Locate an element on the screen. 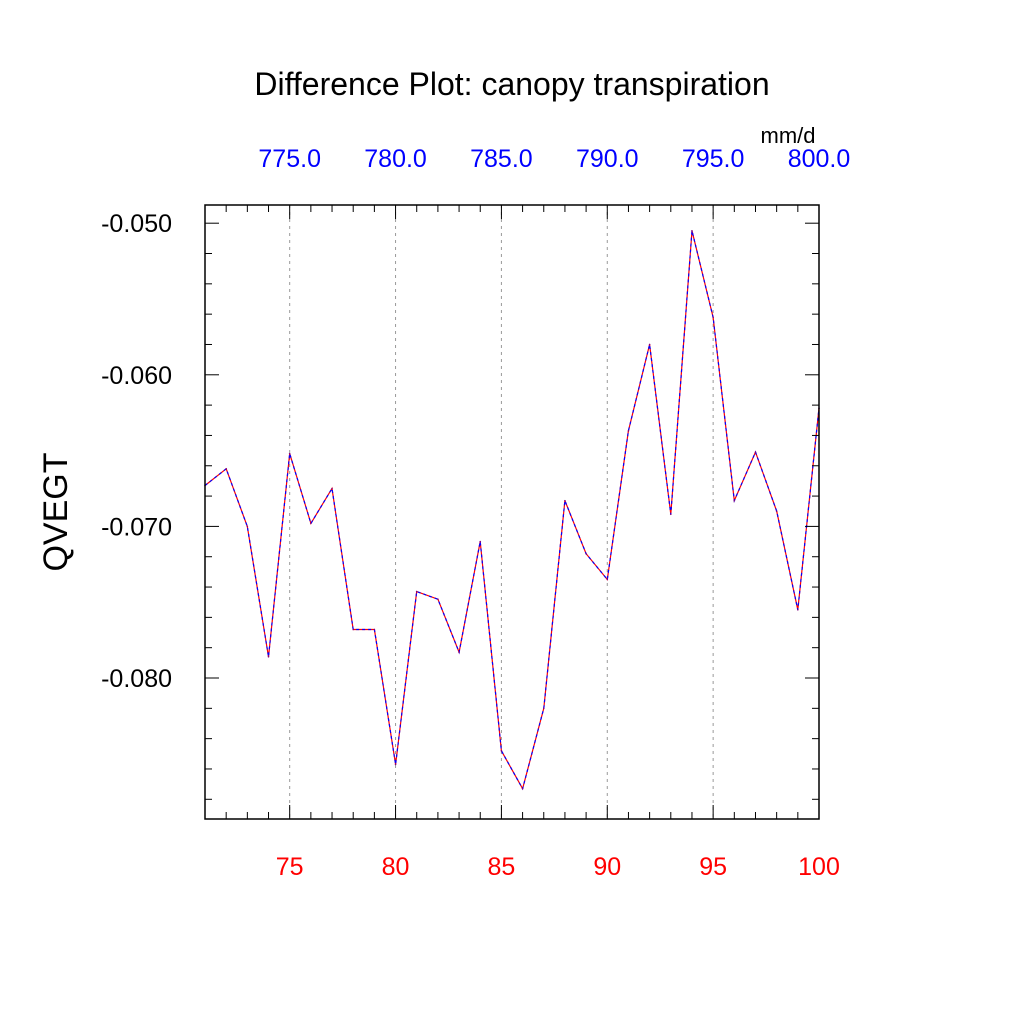 The width and height of the screenshot is (1024, 1024). x-tick-label-bottom: 75 is located at coordinates (290, 867).